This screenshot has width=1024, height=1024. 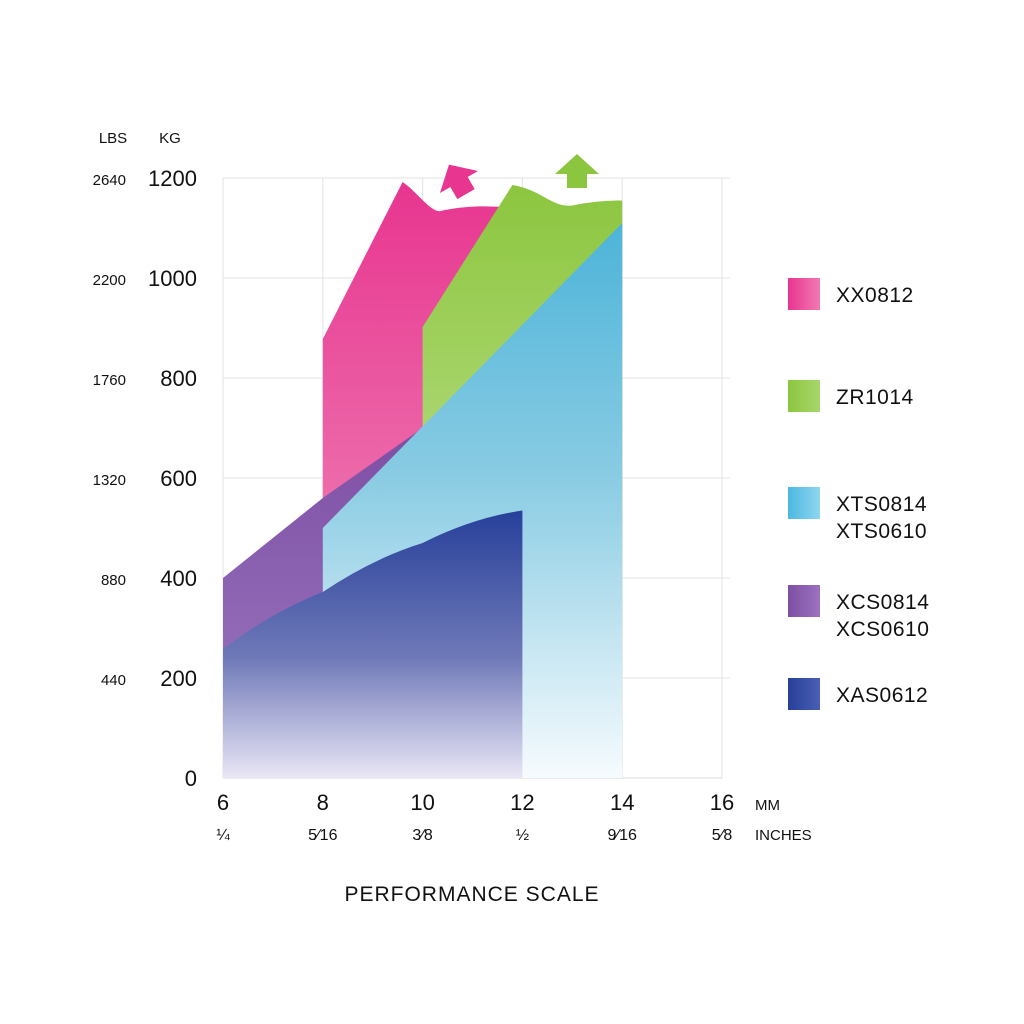 I want to click on legend-label-line: XTS0610, so click(x=881, y=531).